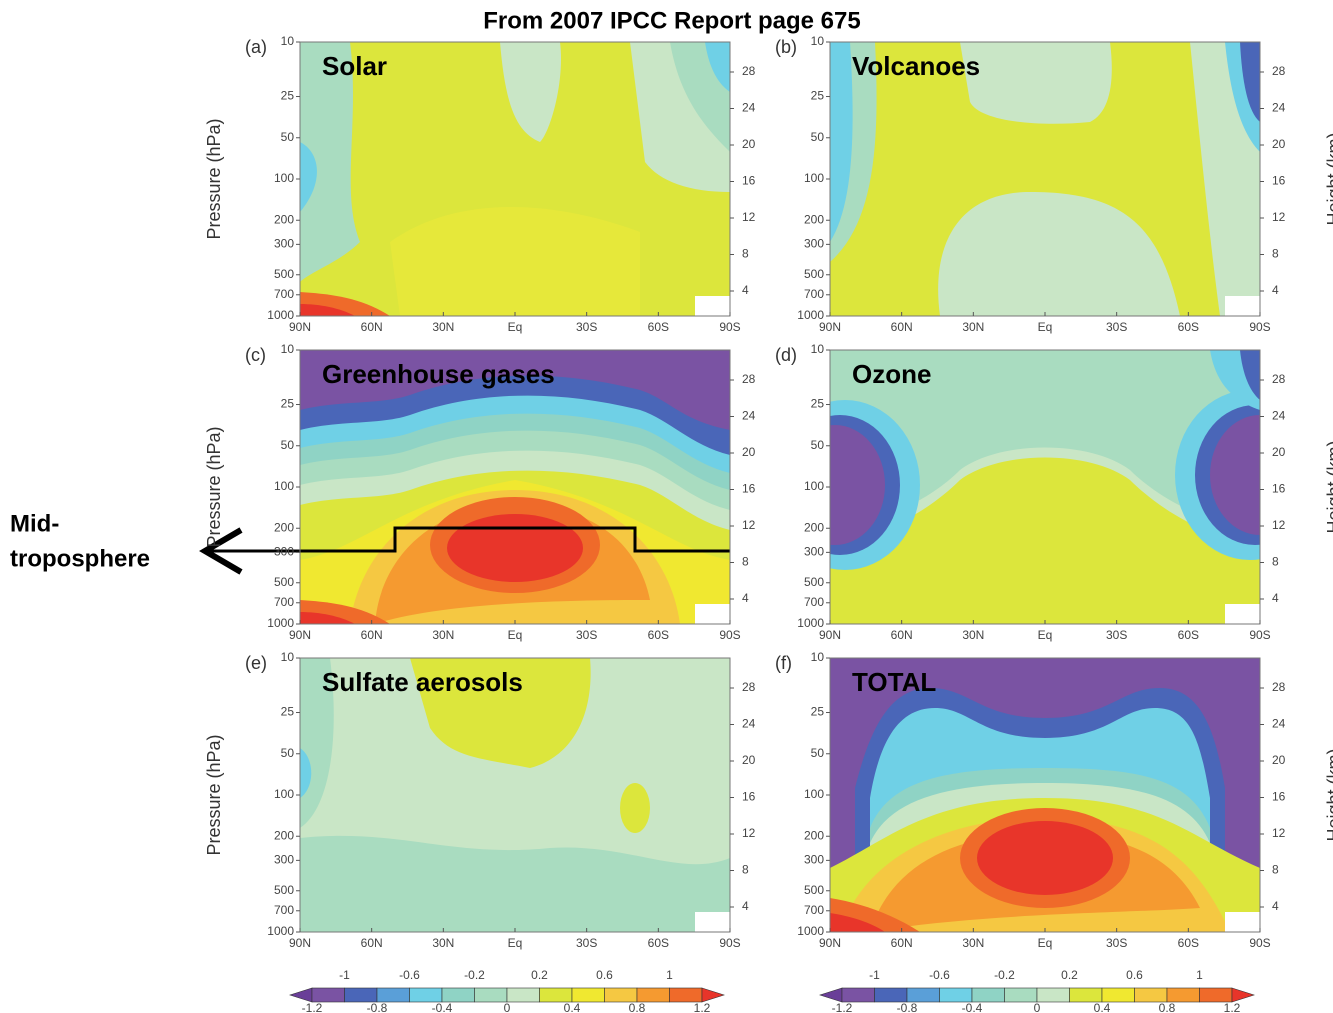 This screenshot has height=1013, width=1333. I want to click on panel-letter: (e), so click(256, 663).